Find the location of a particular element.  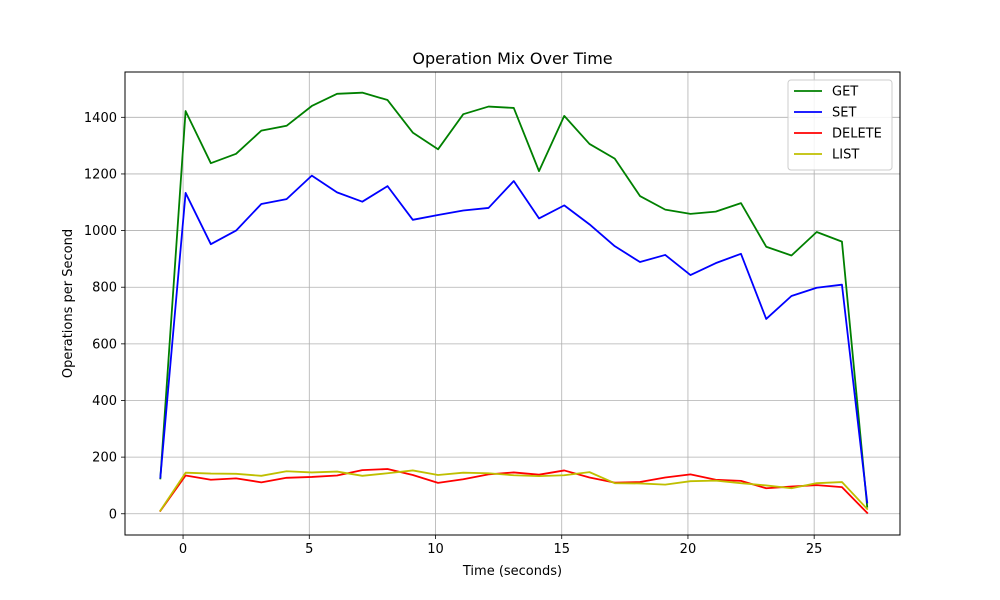

y-tick-label: 400 is located at coordinates (104, 401).